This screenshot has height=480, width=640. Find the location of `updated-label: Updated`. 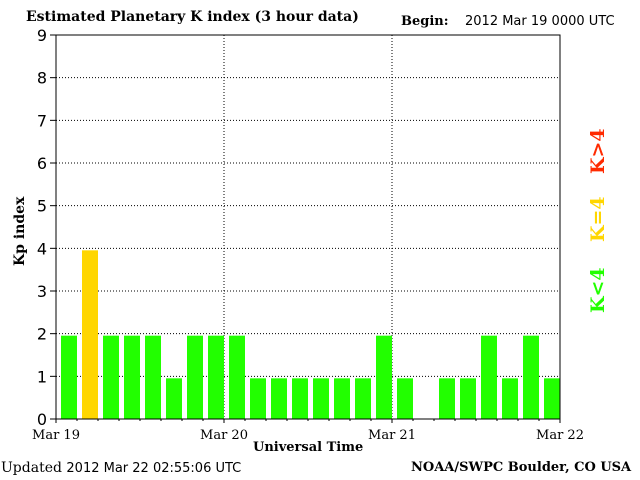

updated-label: Updated is located at coordinates (31, 468).